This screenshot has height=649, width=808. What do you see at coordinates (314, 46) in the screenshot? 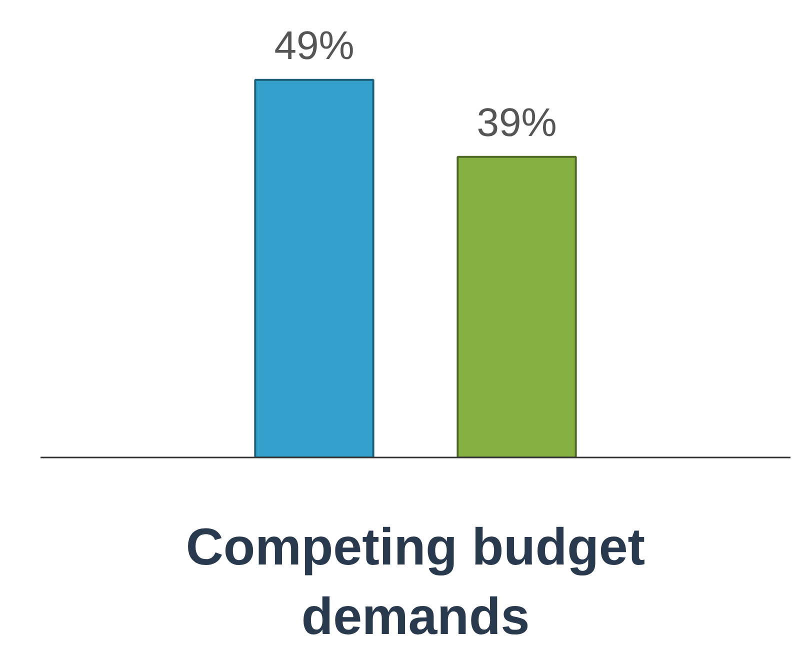
I see `data-label: 49%` at bounding box center [314, 46].